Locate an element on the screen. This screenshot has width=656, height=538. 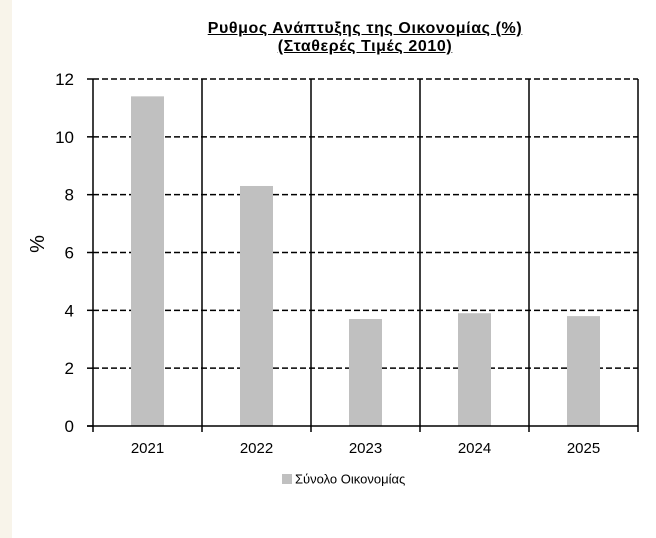
chart-title: Ρυθμος Ανάπτυξης της Οικονομίας (%) is located at coordinates (365, 28).